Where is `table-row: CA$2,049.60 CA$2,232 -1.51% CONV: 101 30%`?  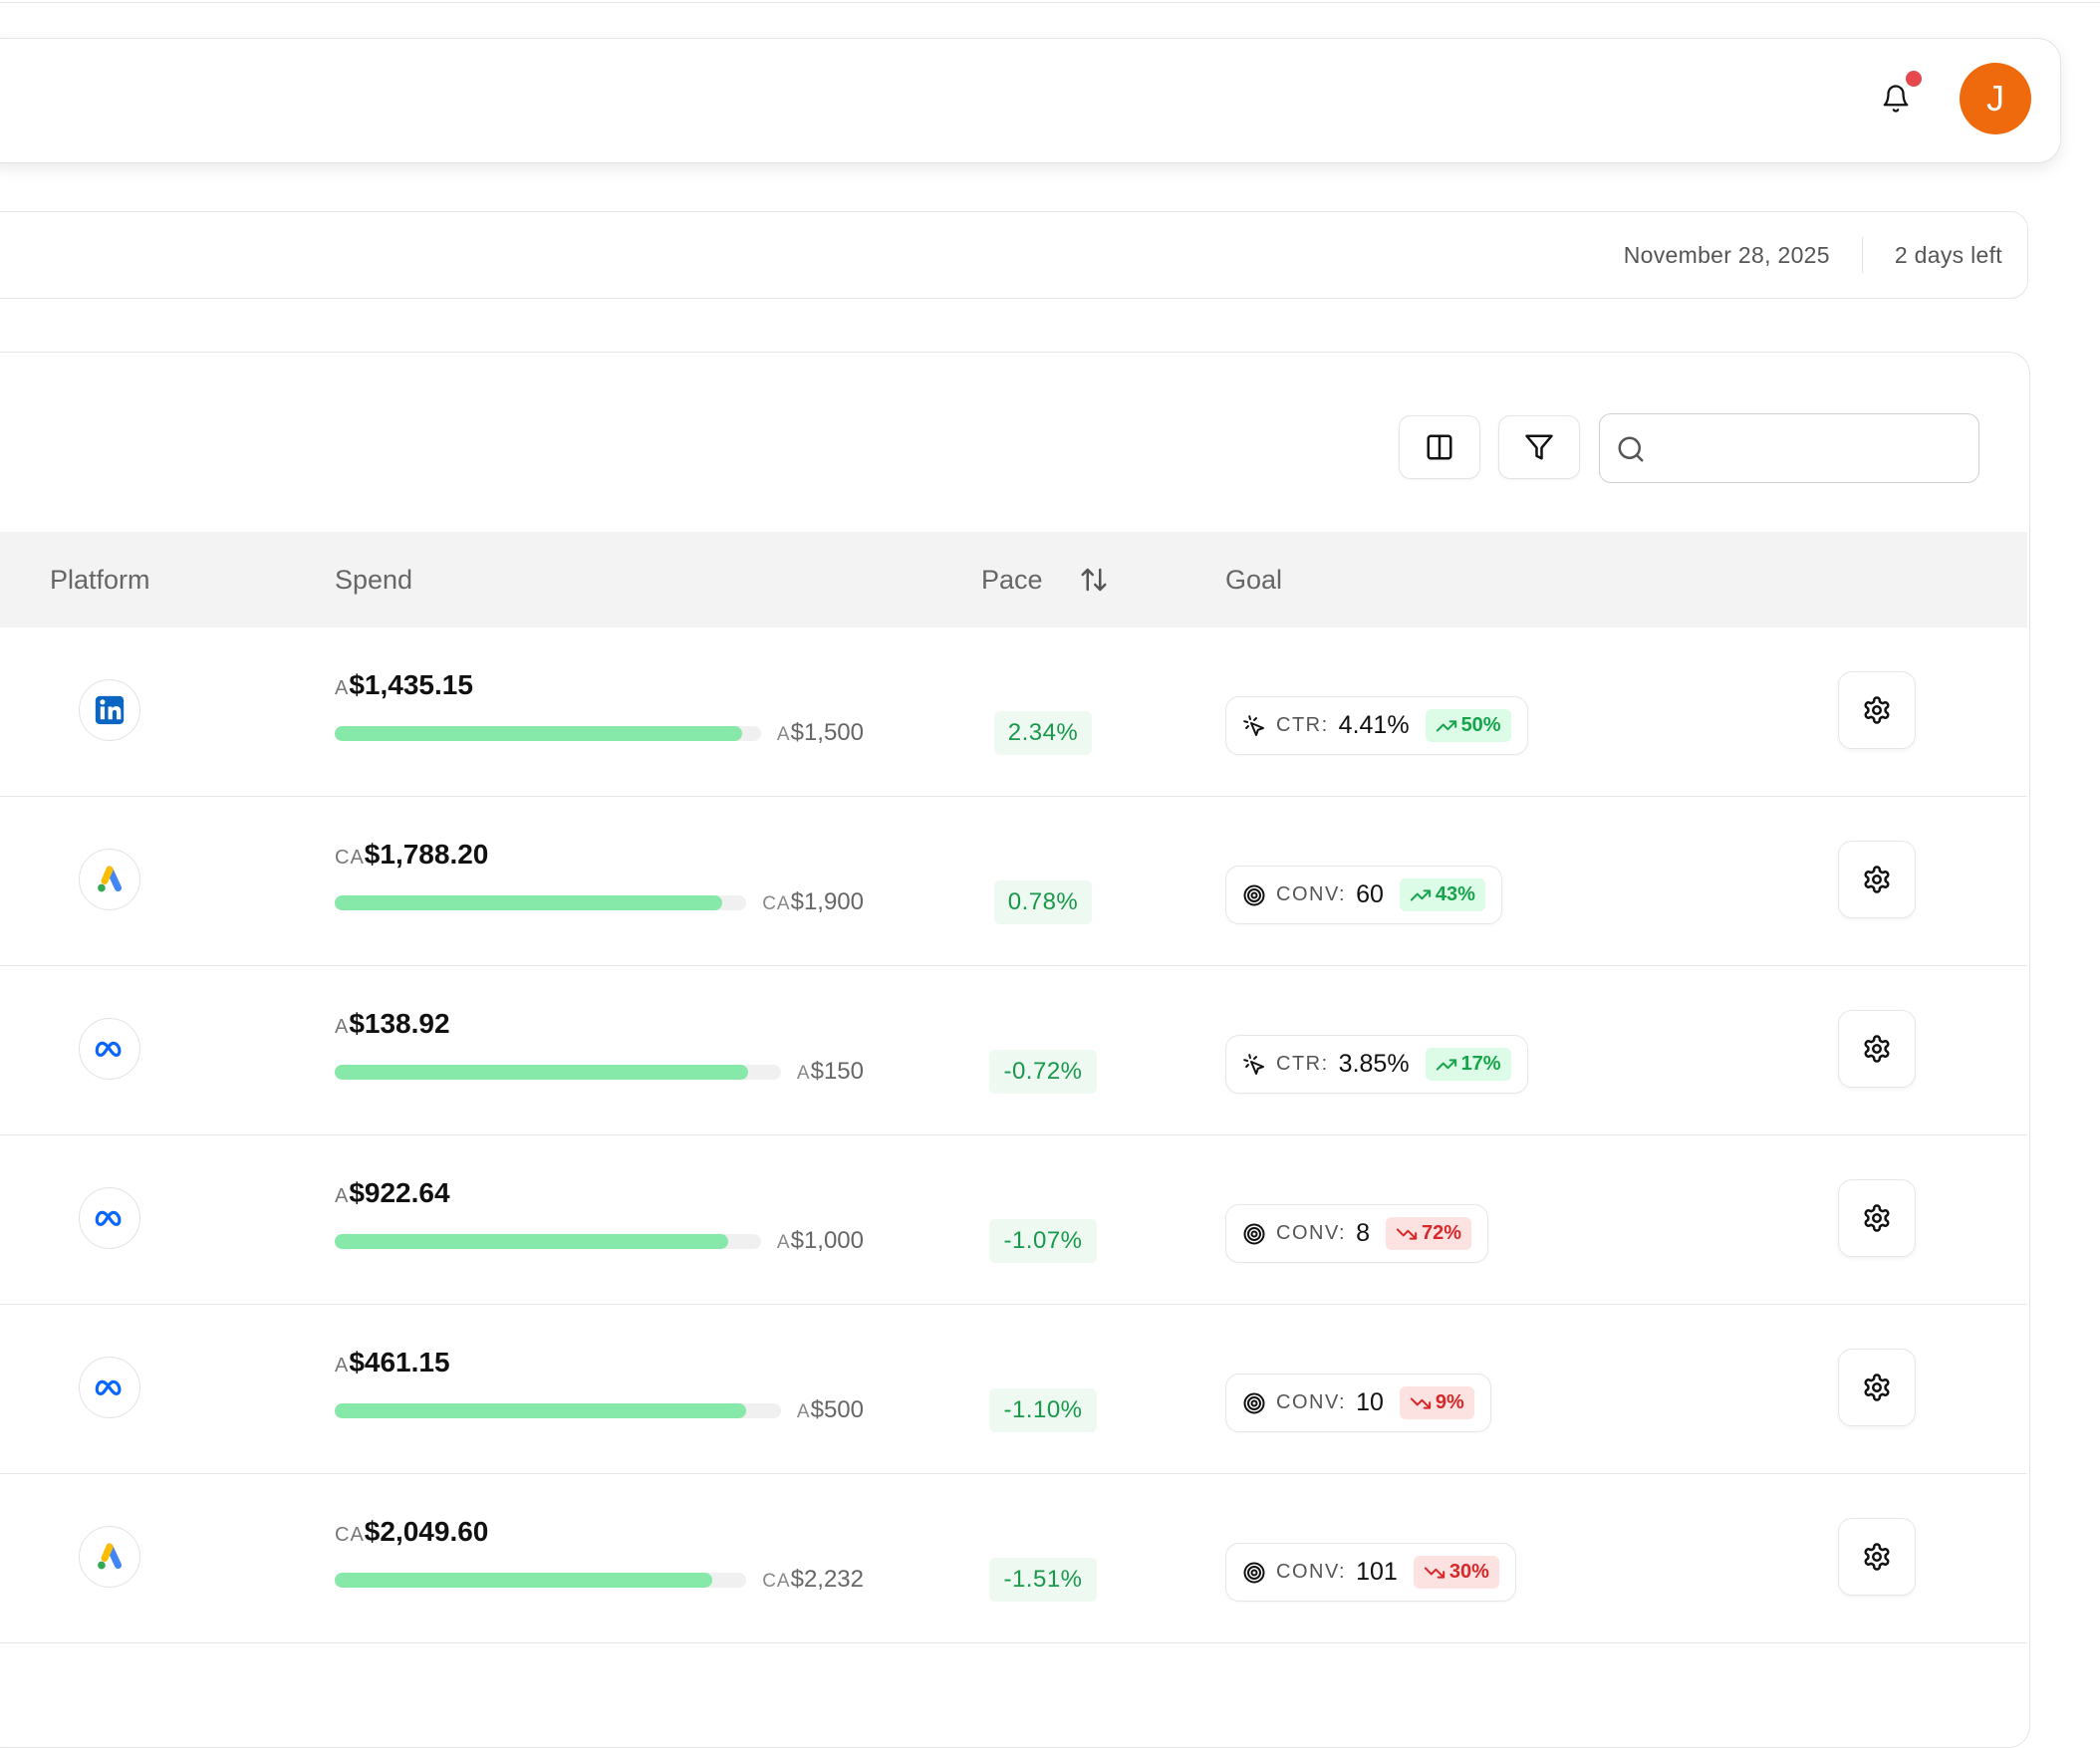
table-row: CA$2,049.60 CA$2,232 -1.51% CONV: 101 30% is located at coordinates (1013, 1558).